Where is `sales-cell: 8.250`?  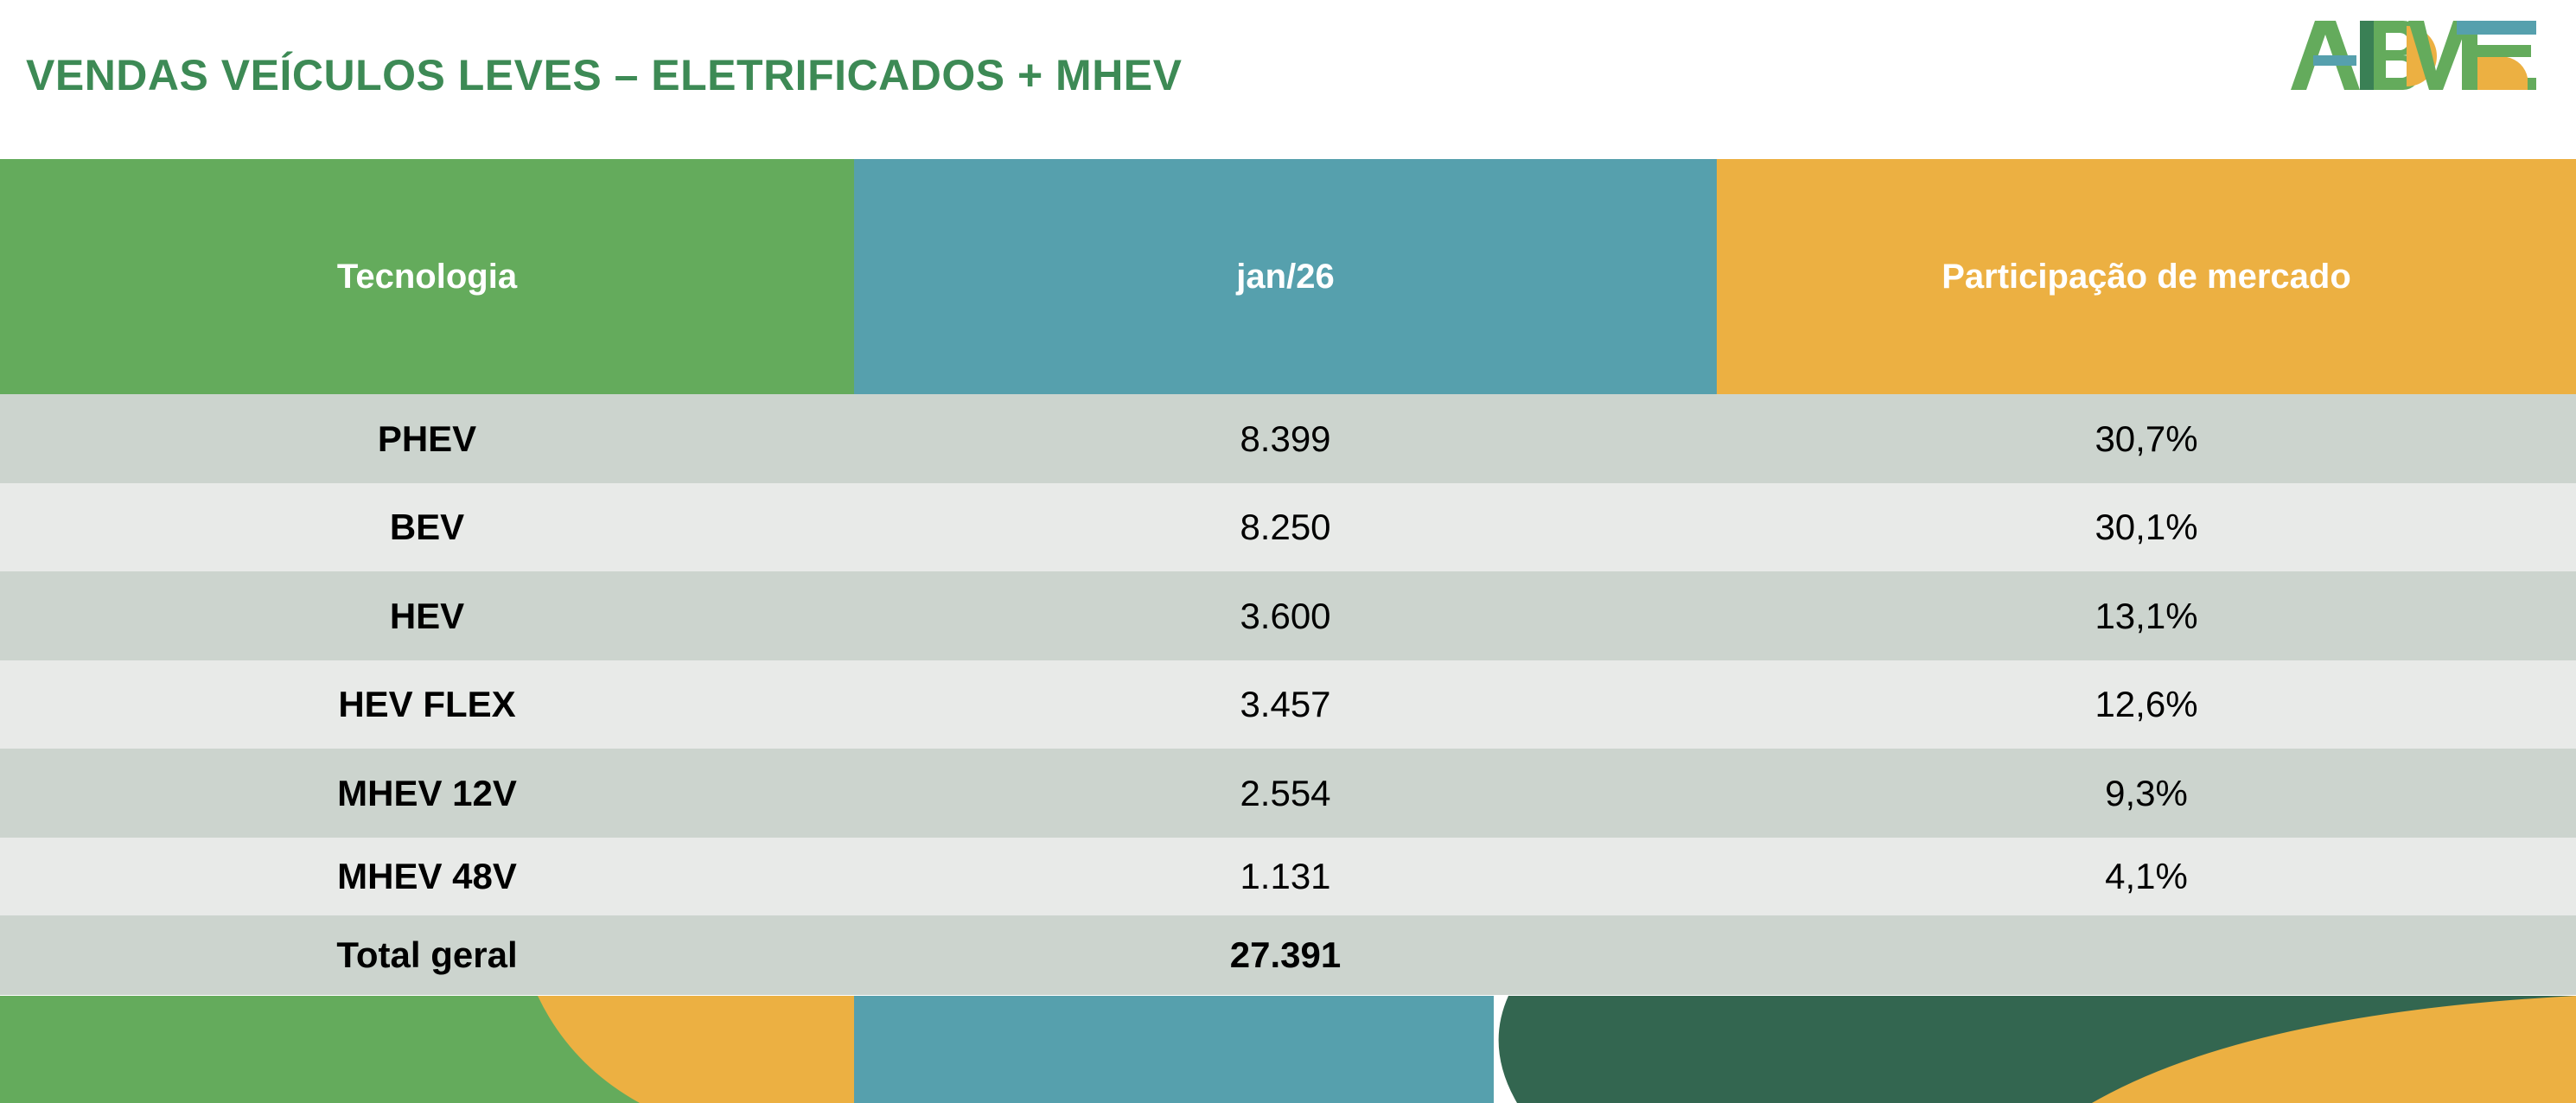
sales-cell: 8.250 is located at coordinates (1285, 527).